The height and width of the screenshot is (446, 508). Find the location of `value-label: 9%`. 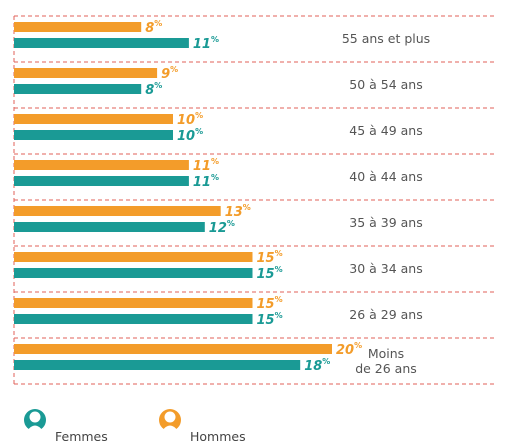

value-label: 9% is located at coordinates (169, 73).